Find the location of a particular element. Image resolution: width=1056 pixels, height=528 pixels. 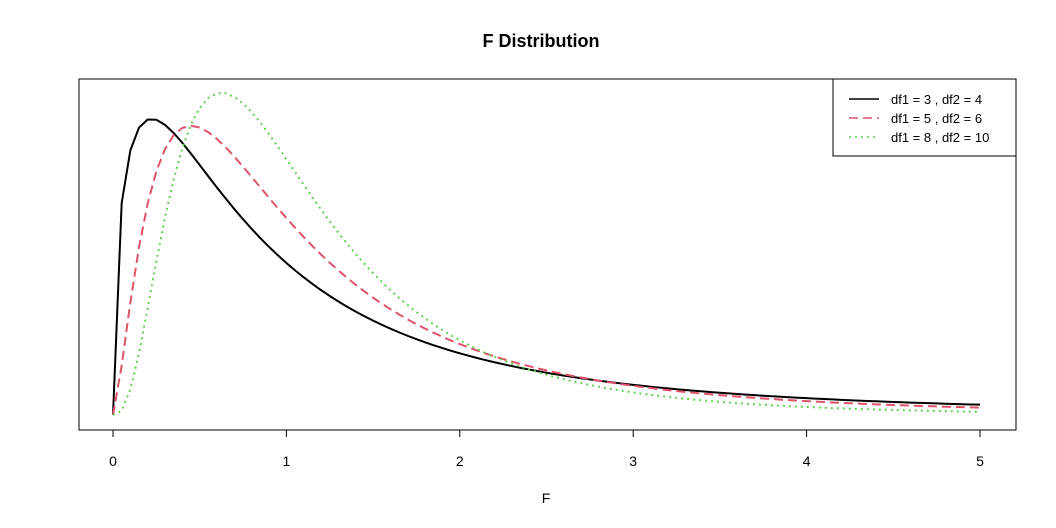

x-tick-label: 2 is located at coordinates (460, 461).